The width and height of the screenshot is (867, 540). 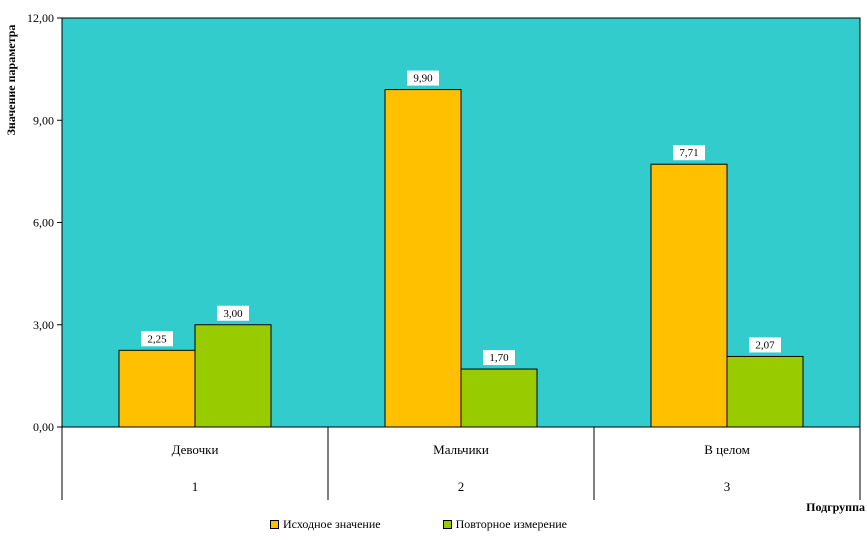 I want to click on category-label: В целом, so click(x=727, y=449).